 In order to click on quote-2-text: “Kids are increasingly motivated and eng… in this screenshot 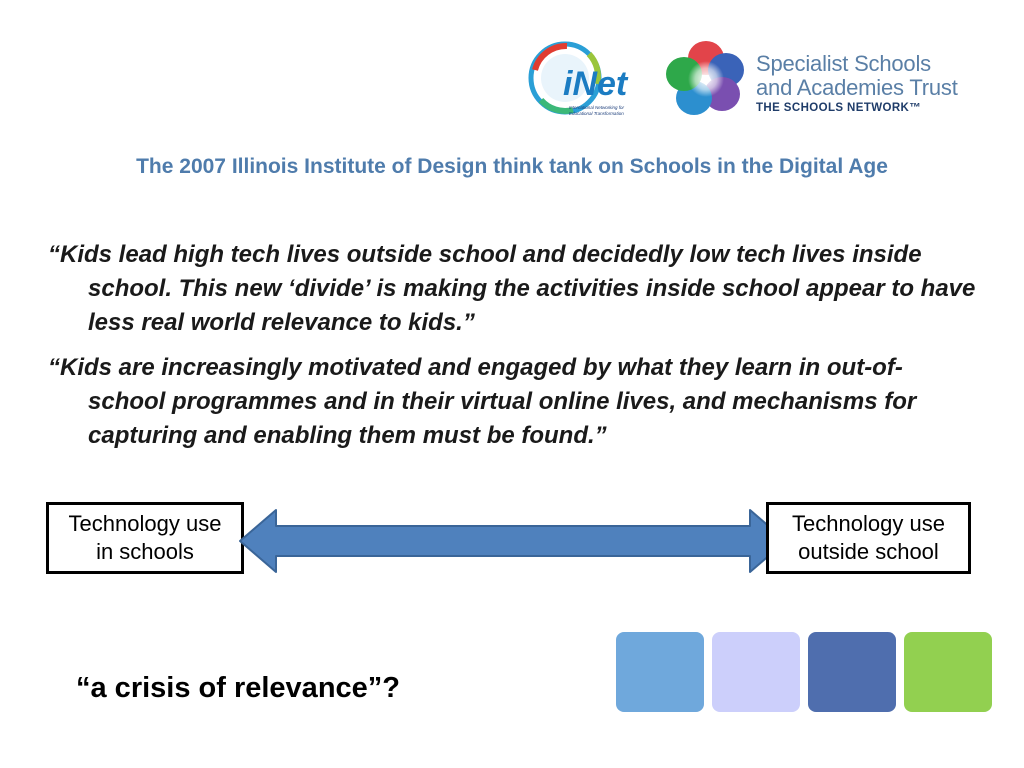, I will do `click(482, 401)`.